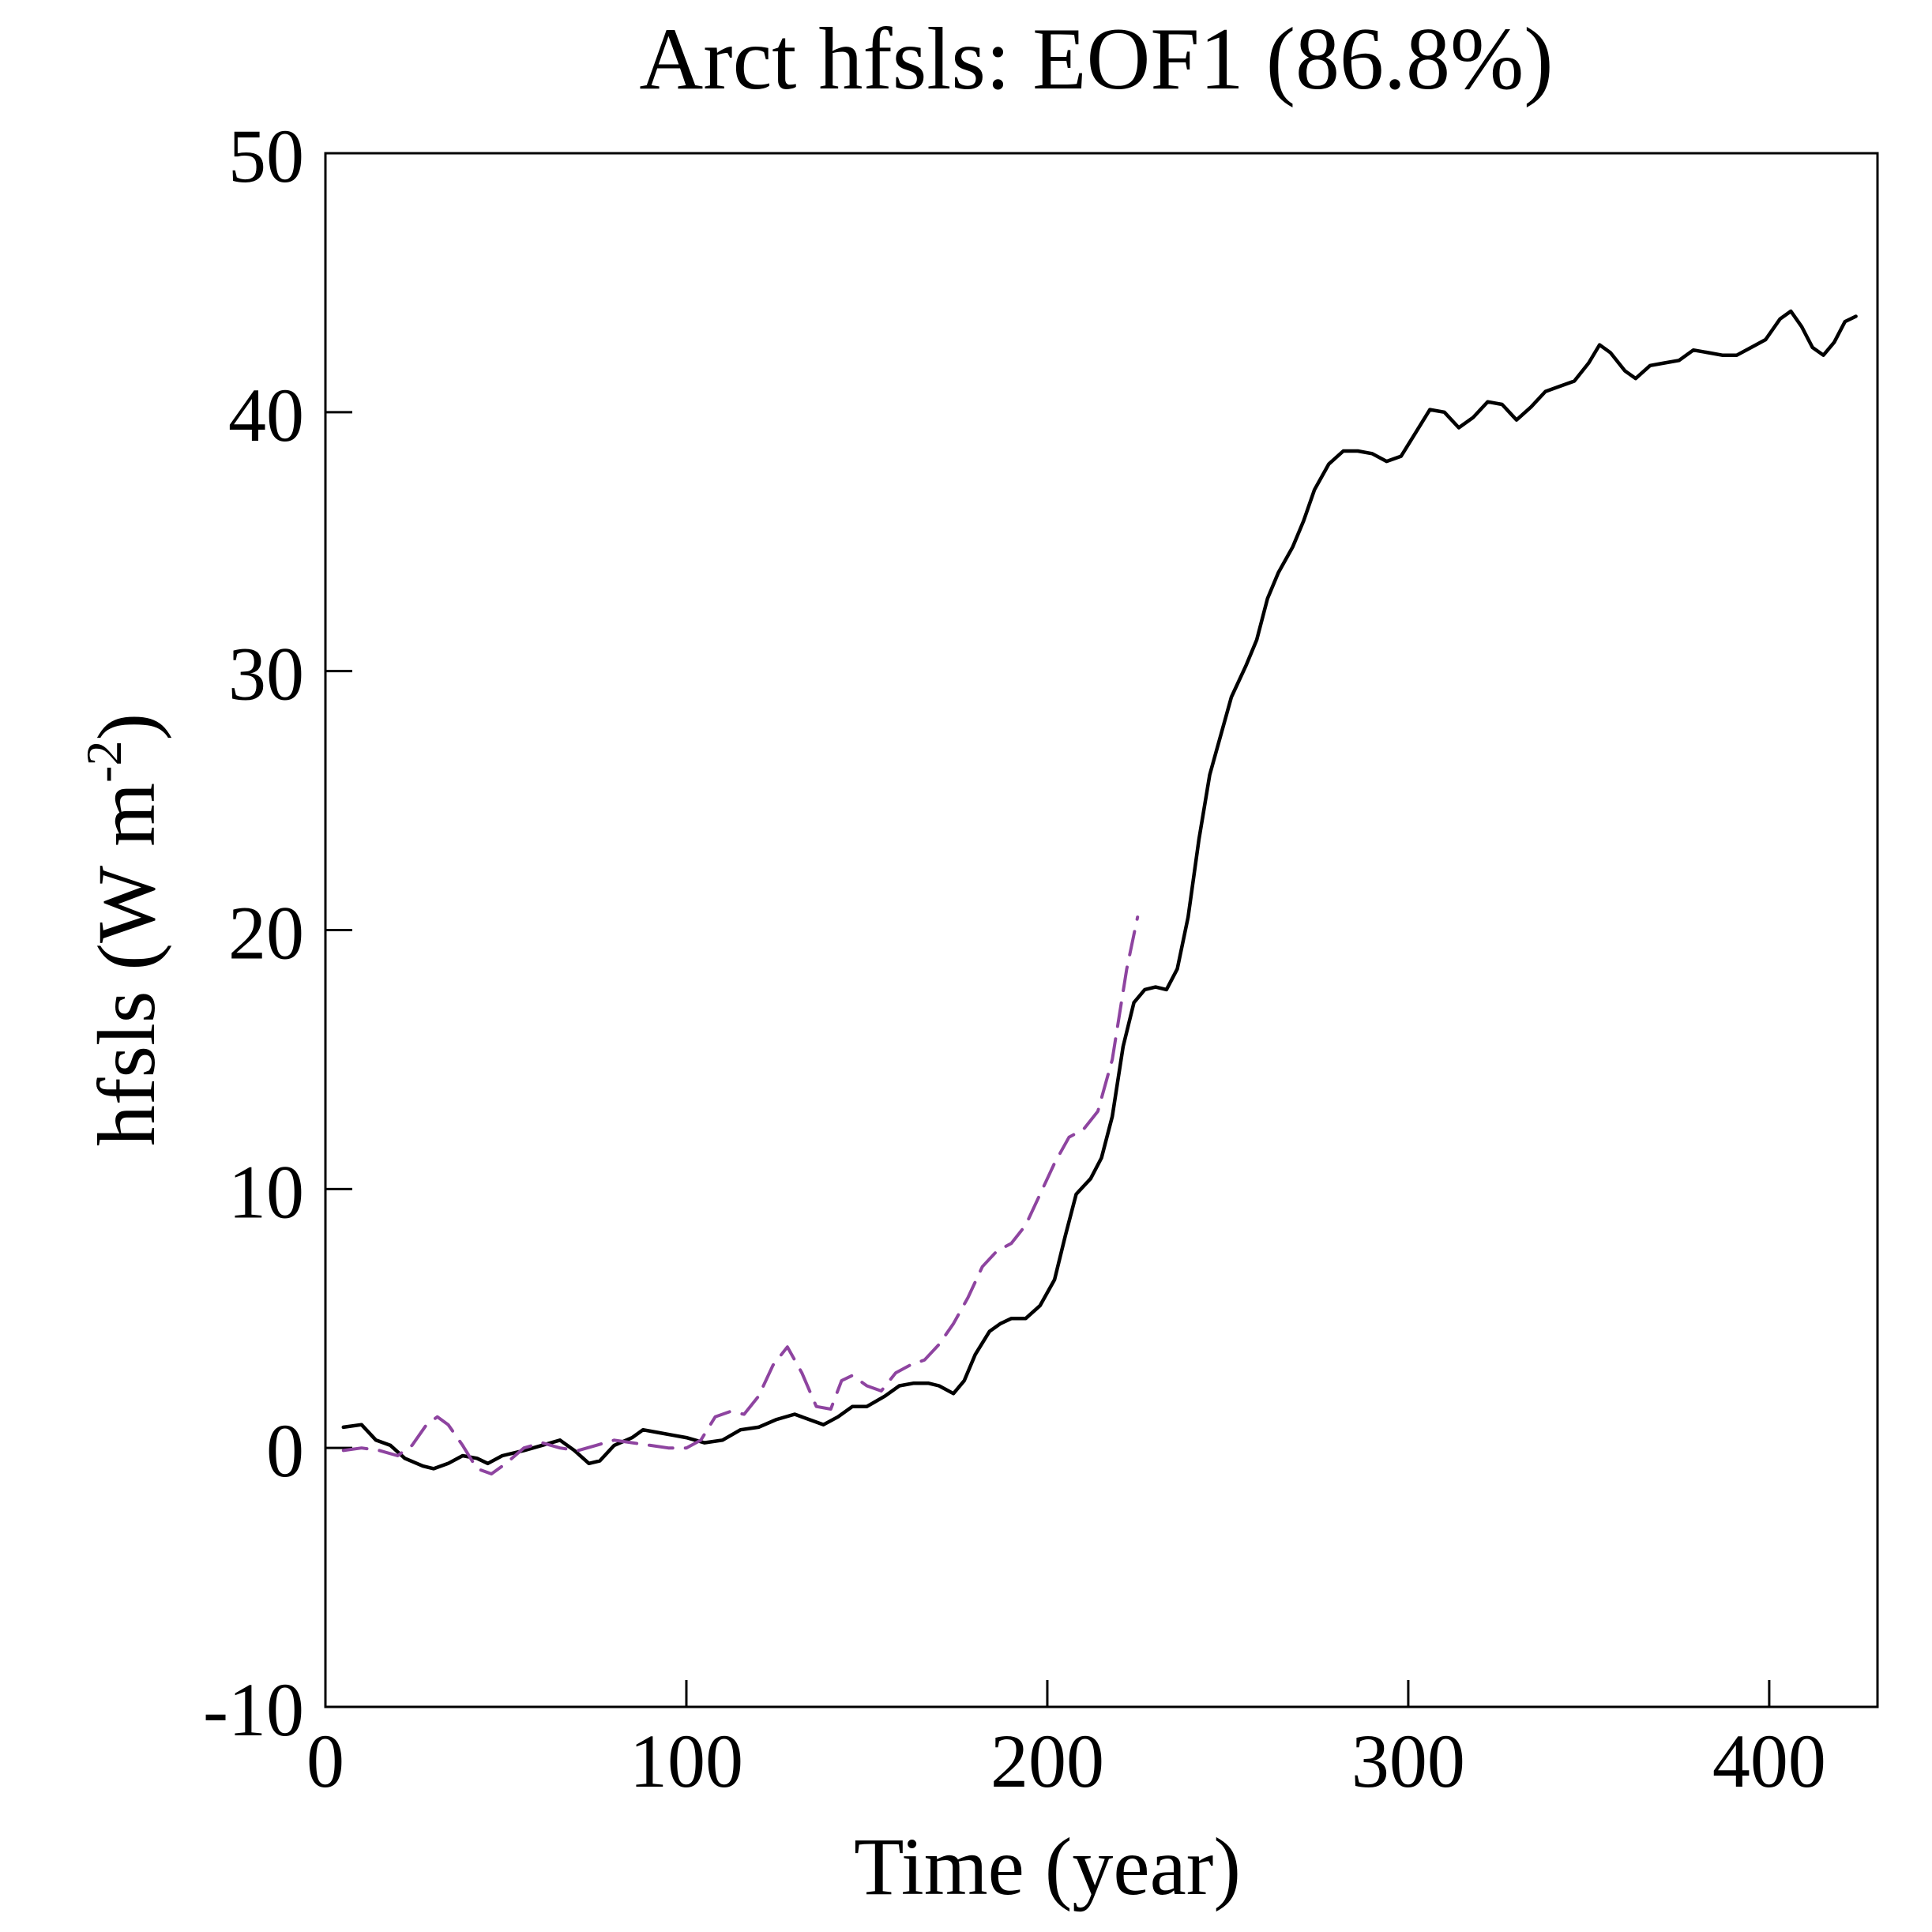 The image size is (1932, 1932). I want to click on y-tick-label: 0, so click(285, 1451).